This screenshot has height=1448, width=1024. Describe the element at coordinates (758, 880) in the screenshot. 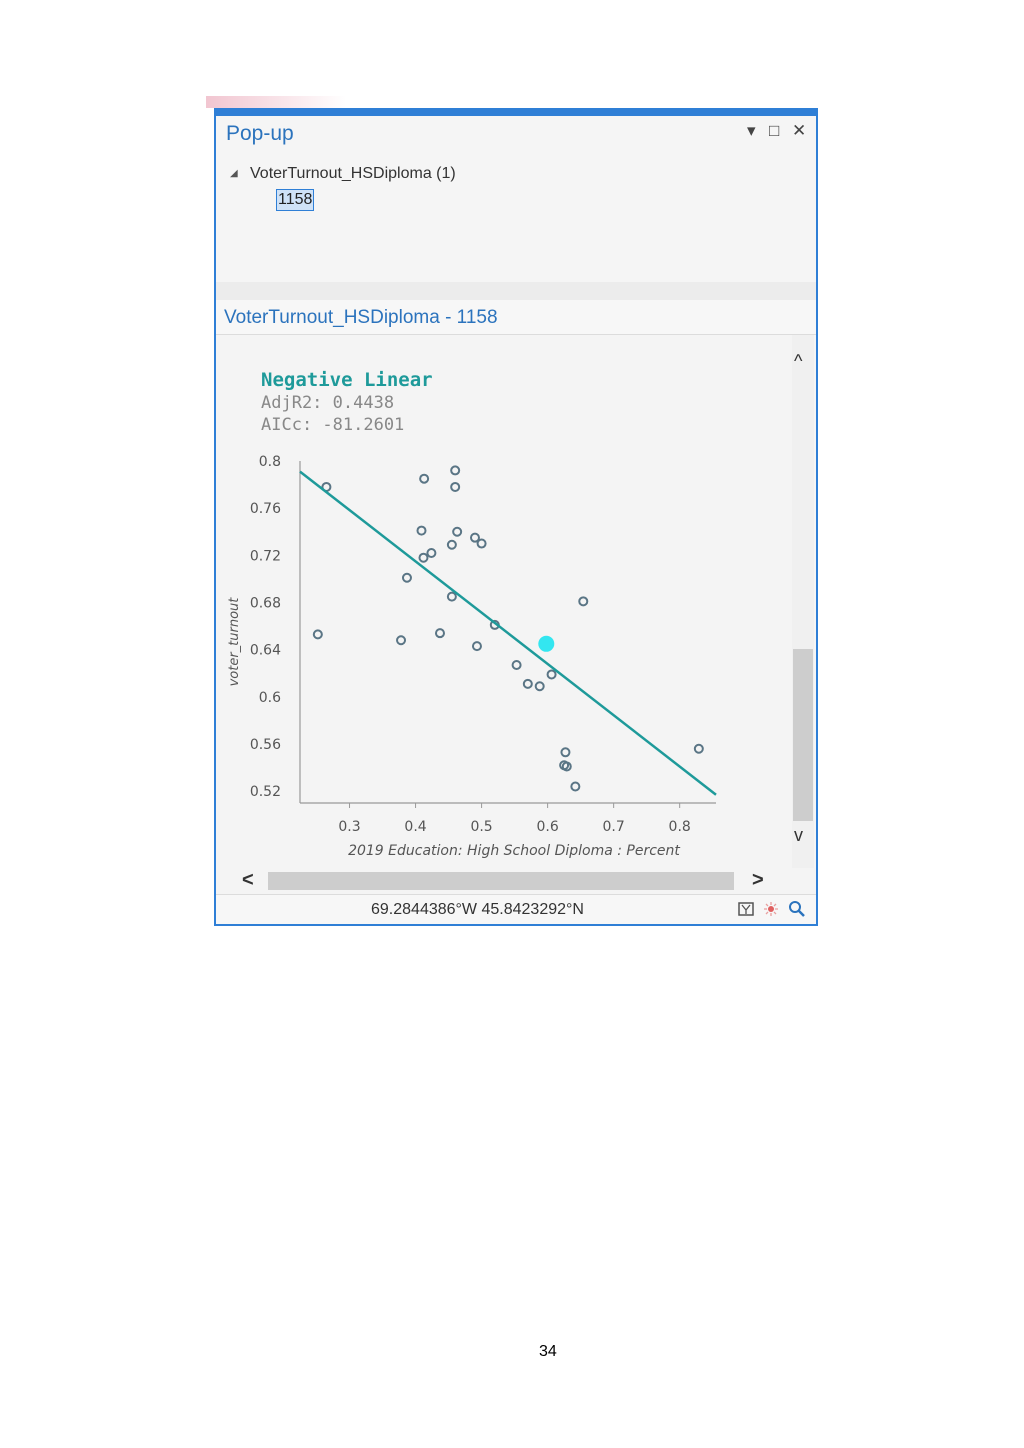

I see `scroll-right-icon: >` at that location.